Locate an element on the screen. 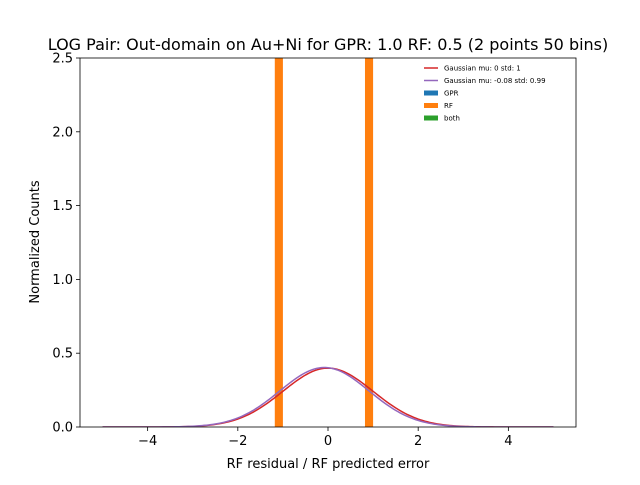  x-axis-label: RF residual / RF predicted error is located at coordinates (328, 464).